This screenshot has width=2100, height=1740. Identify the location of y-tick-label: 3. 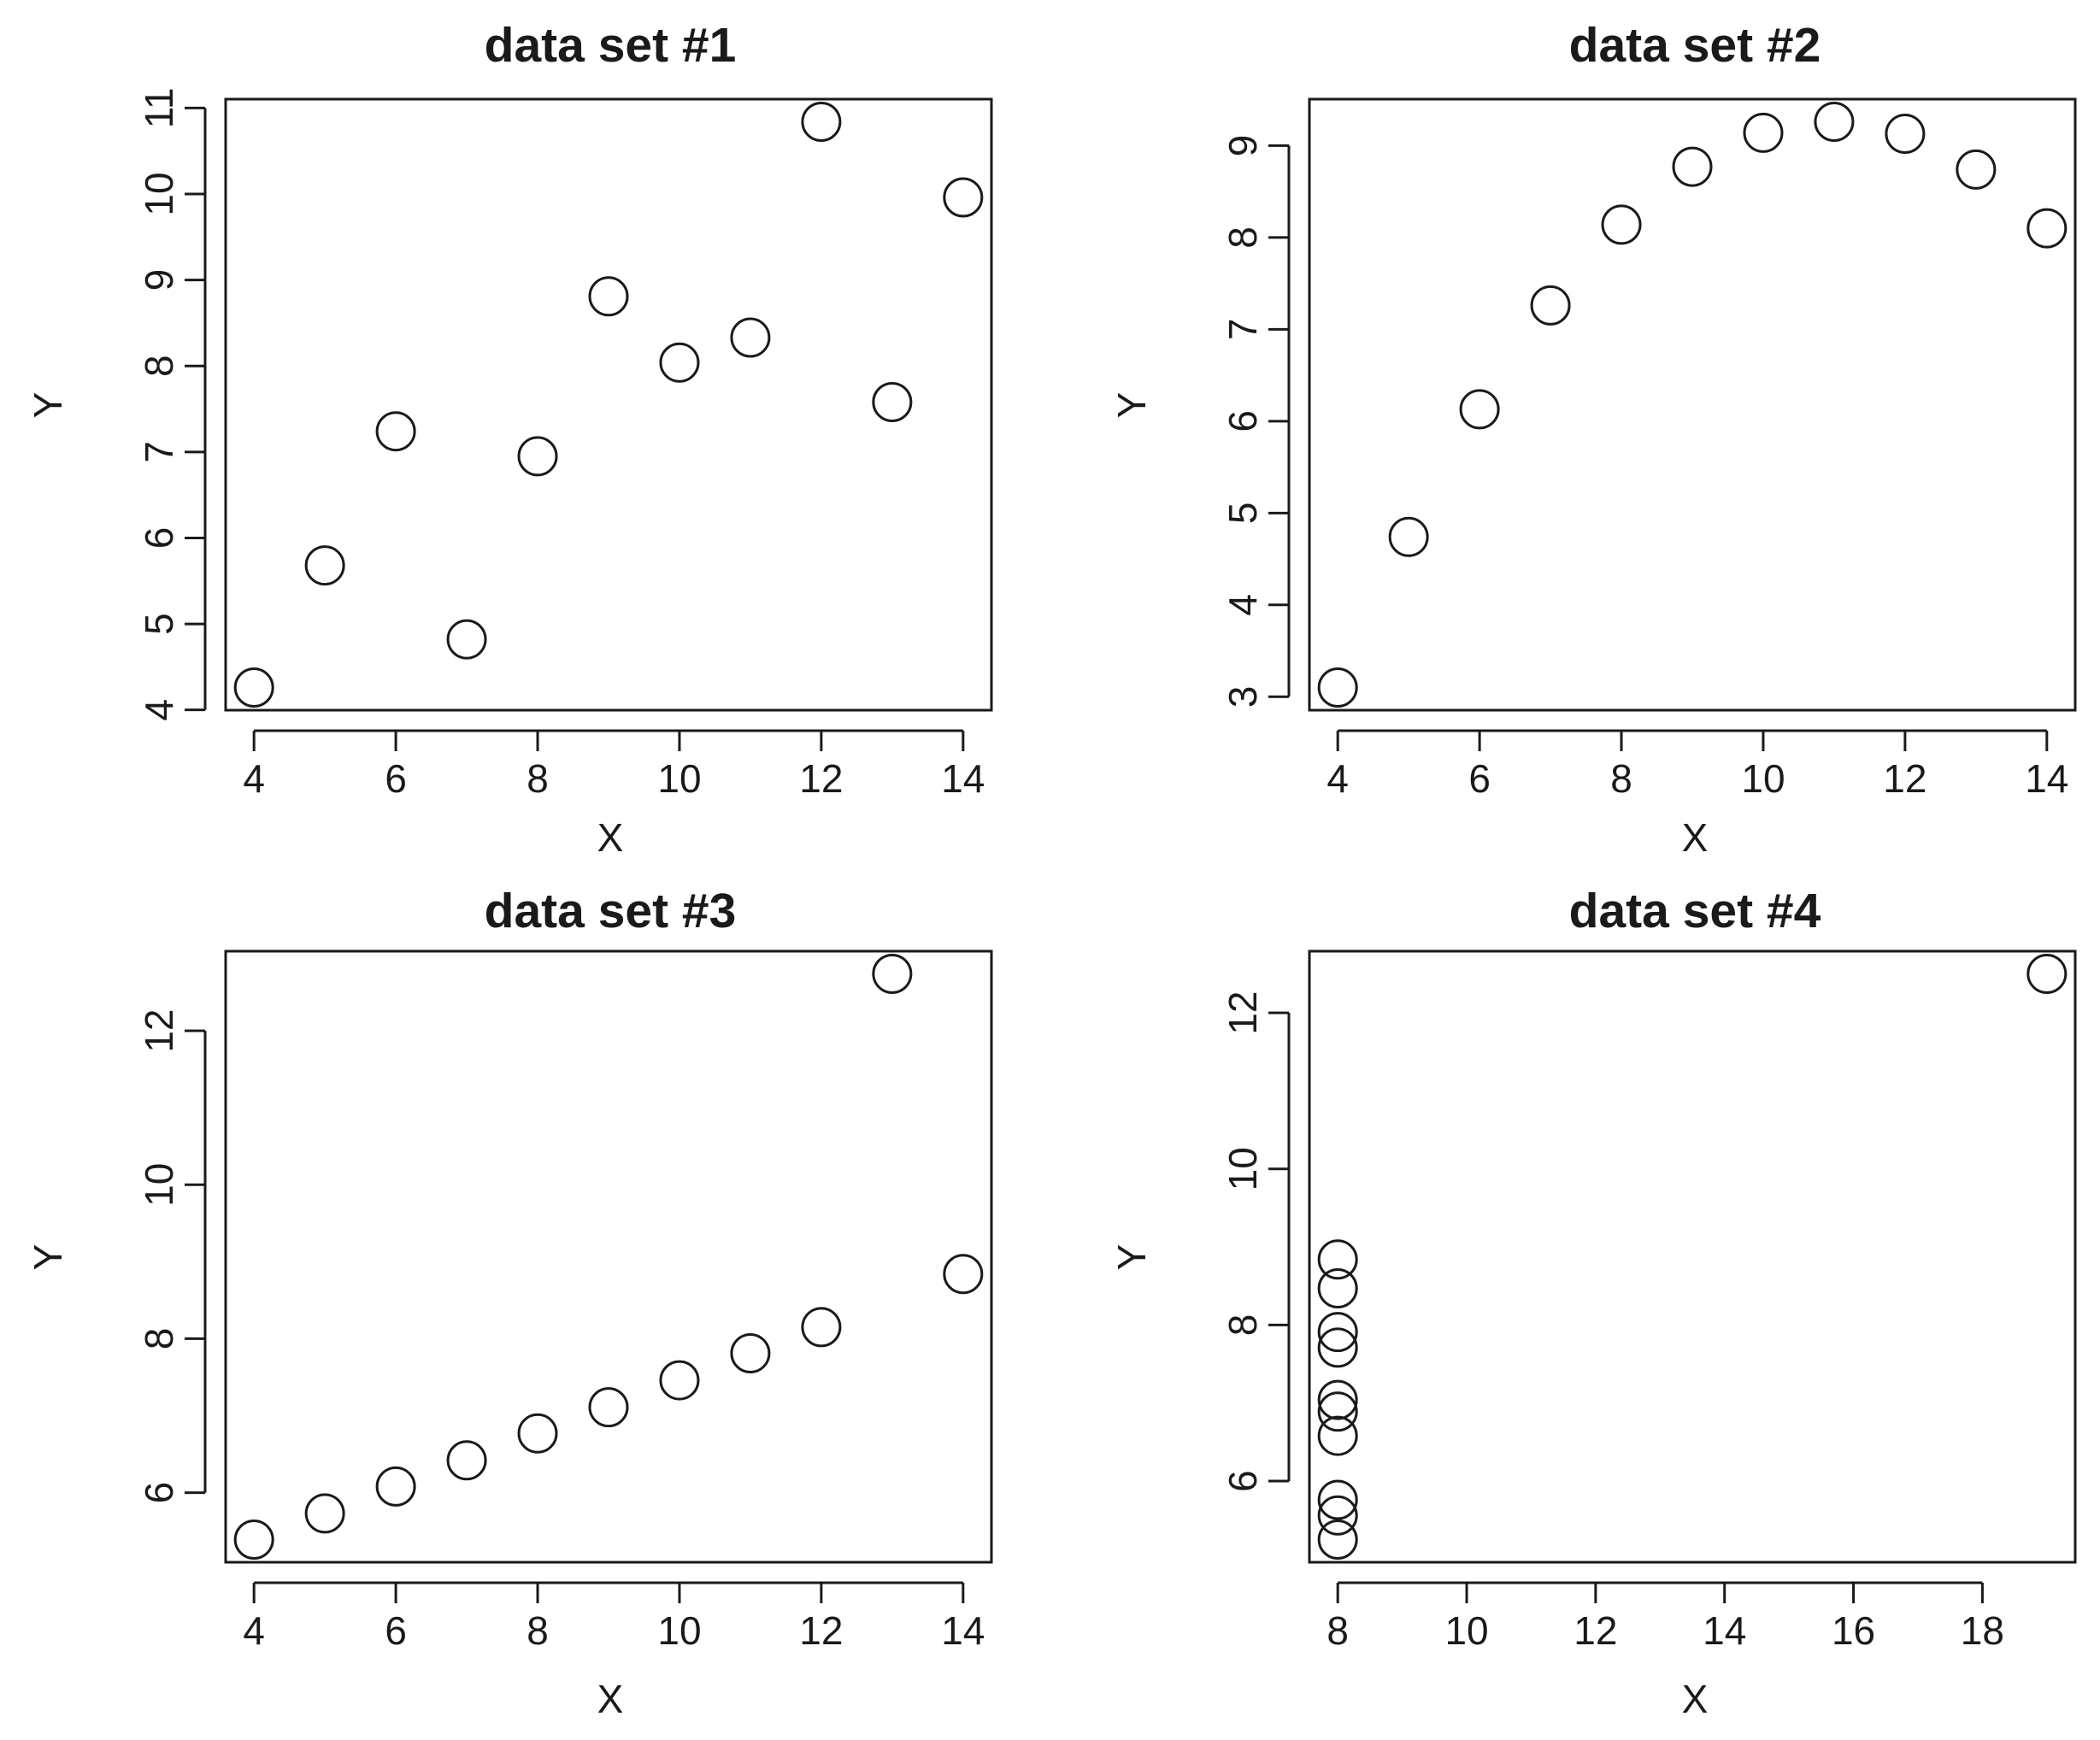
(1243, 696).